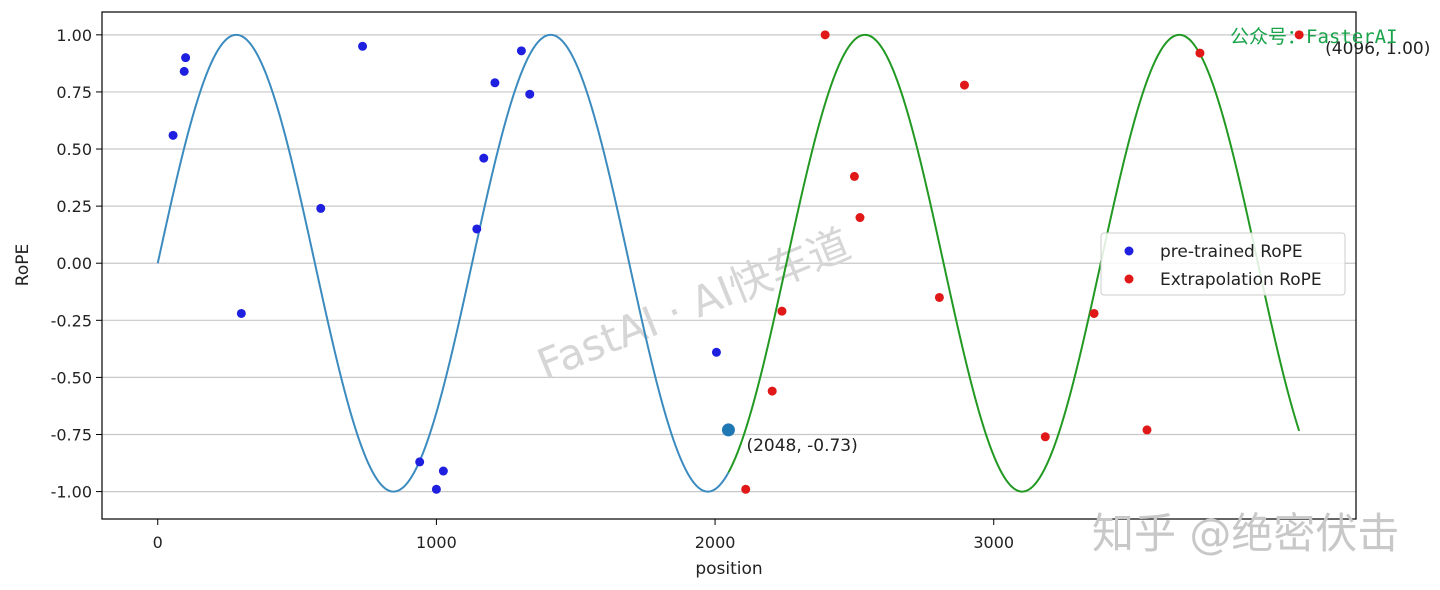 Image resolution: width=1440 pixels, height=590 pixels. What do you see at coordinates (1231, 252) in the screenshot?
I see `legend-label-pretrained: pre-trained RoPE` at bounding box center [1231, 252].